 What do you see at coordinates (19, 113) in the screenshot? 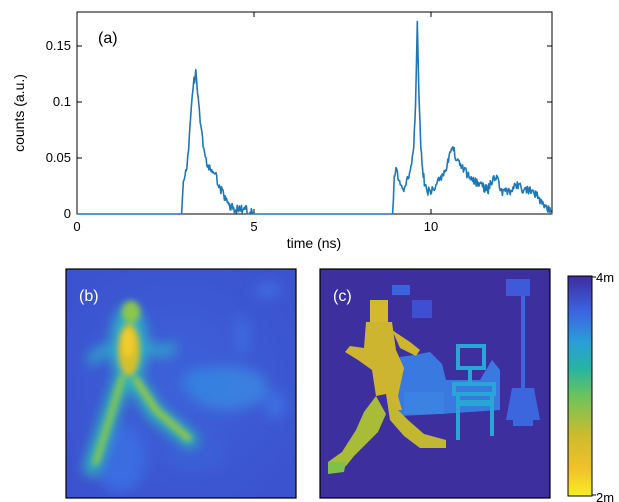
I see `y-axis-label: counts (a.u.)` at bounding box center [19, 113].